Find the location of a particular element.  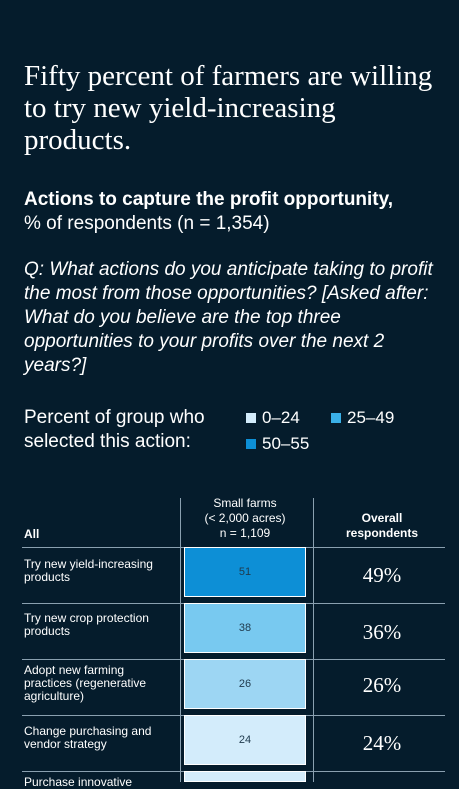

cell-value: 38 is located at coordinates (245, 628).